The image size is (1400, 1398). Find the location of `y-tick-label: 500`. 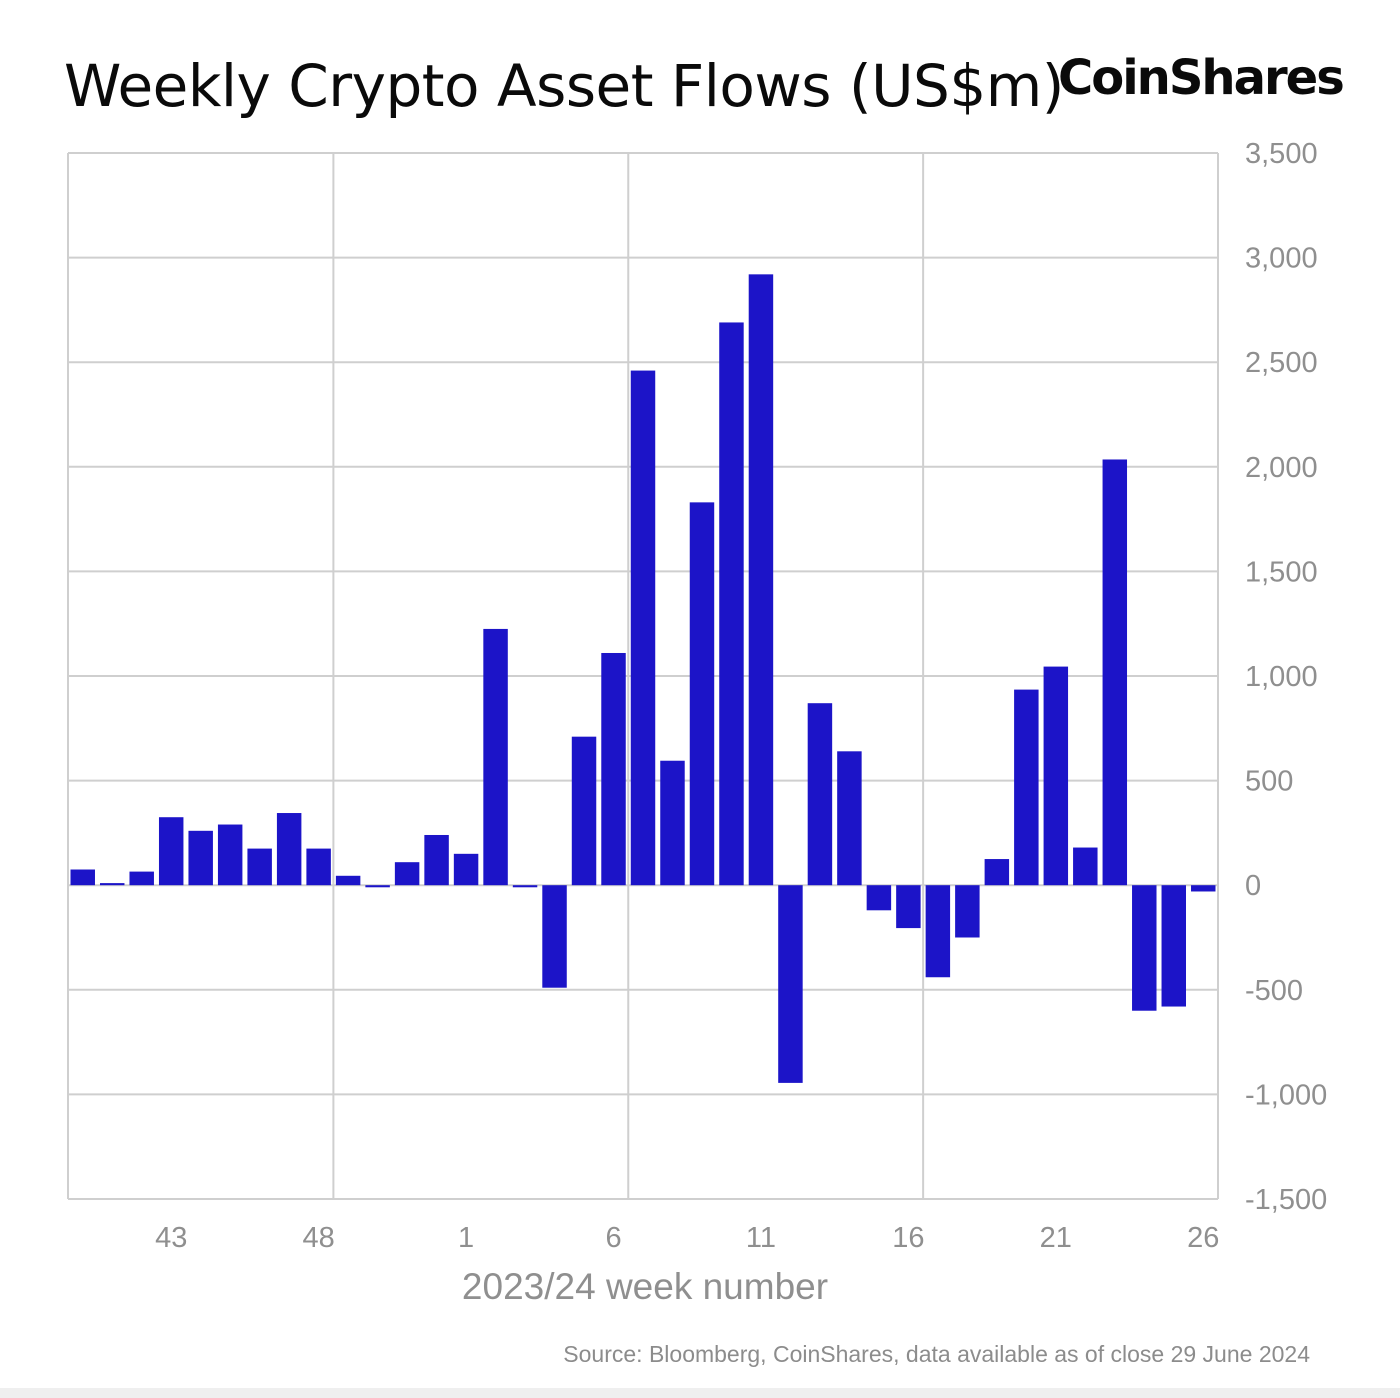

y-tick-label: 500 is located at coordinates (1269, 782).